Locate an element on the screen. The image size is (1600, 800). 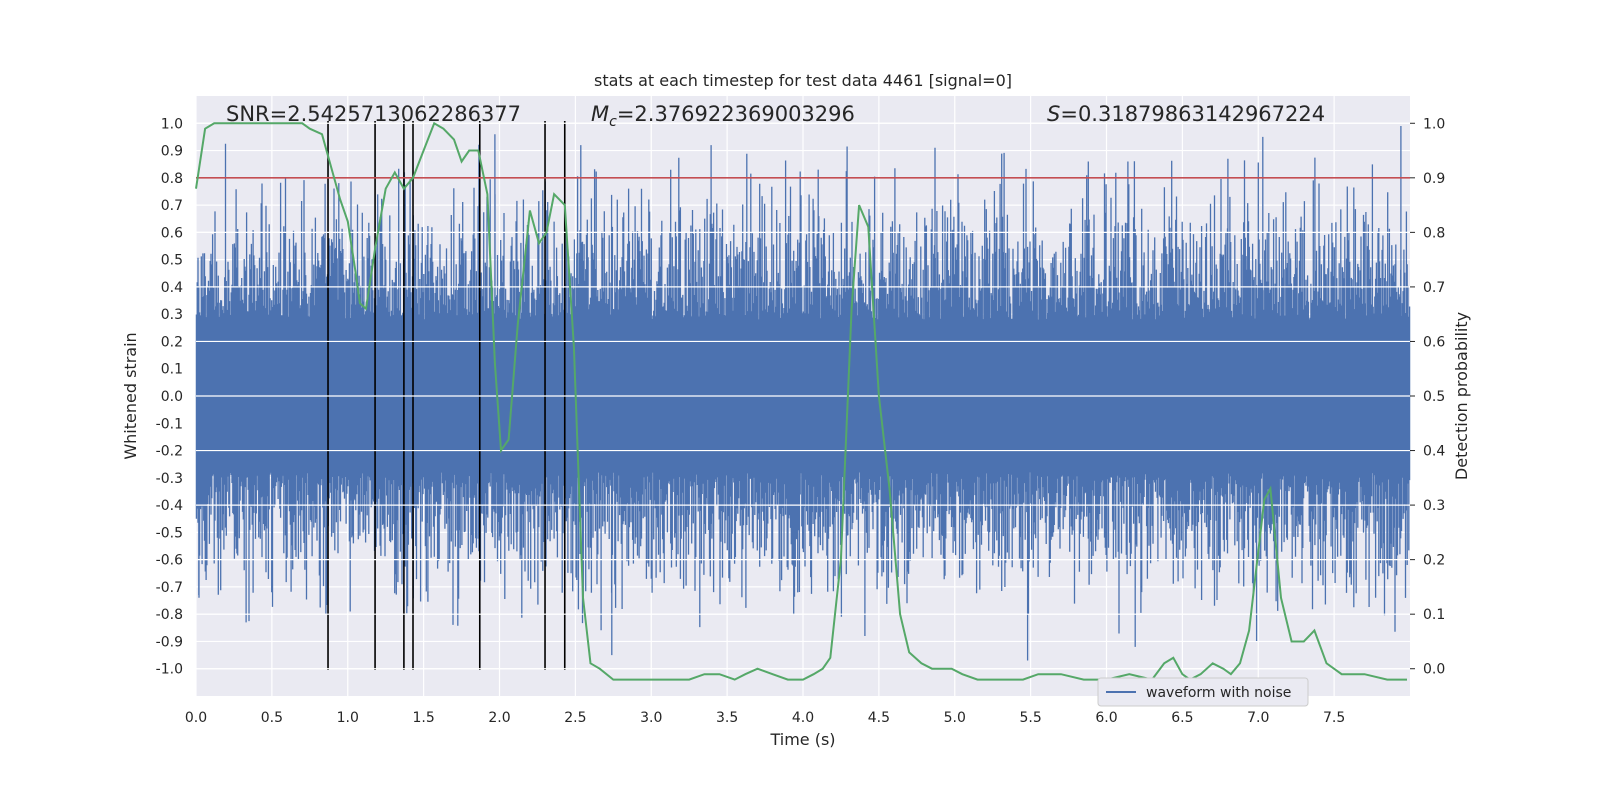
x-tick-label: 5.0 is located at coordinates (955, 718).